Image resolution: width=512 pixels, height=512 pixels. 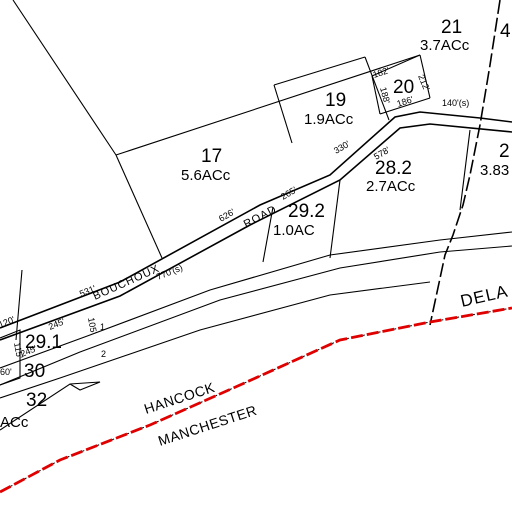 What do you see at coordinates (385, 95) in the screenshot?
I see `dimension-label: 188'` at bounding box center [385, 95].